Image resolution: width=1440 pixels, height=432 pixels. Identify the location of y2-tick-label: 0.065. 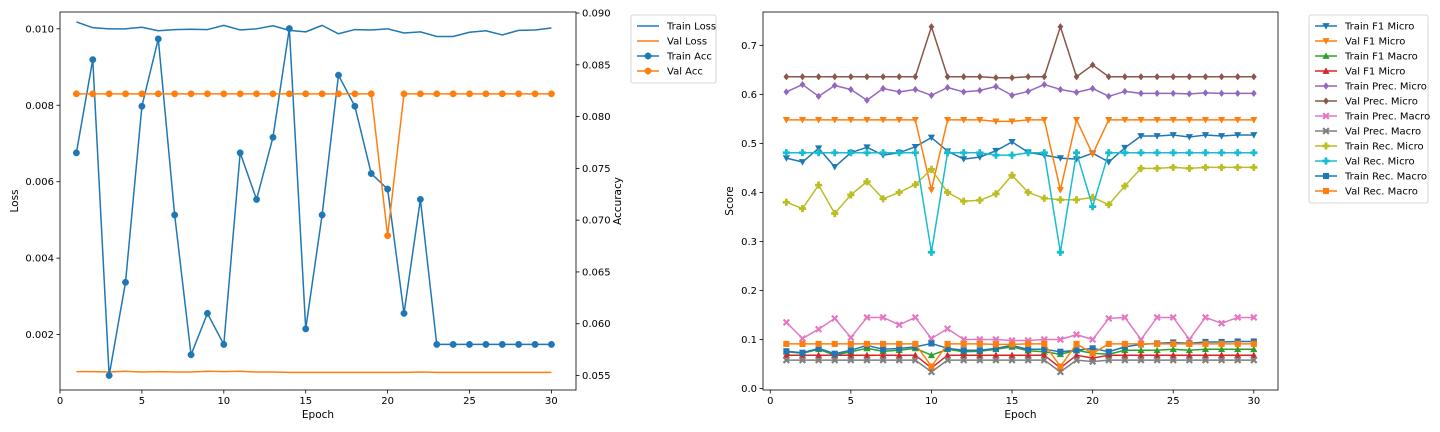
(596, 272).